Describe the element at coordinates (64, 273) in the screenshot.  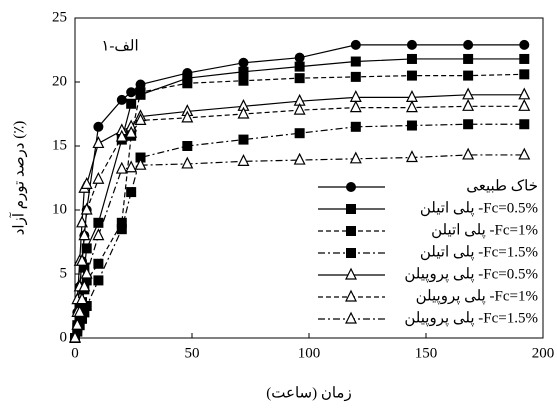
I see `y-tick-label: 5` at that location.